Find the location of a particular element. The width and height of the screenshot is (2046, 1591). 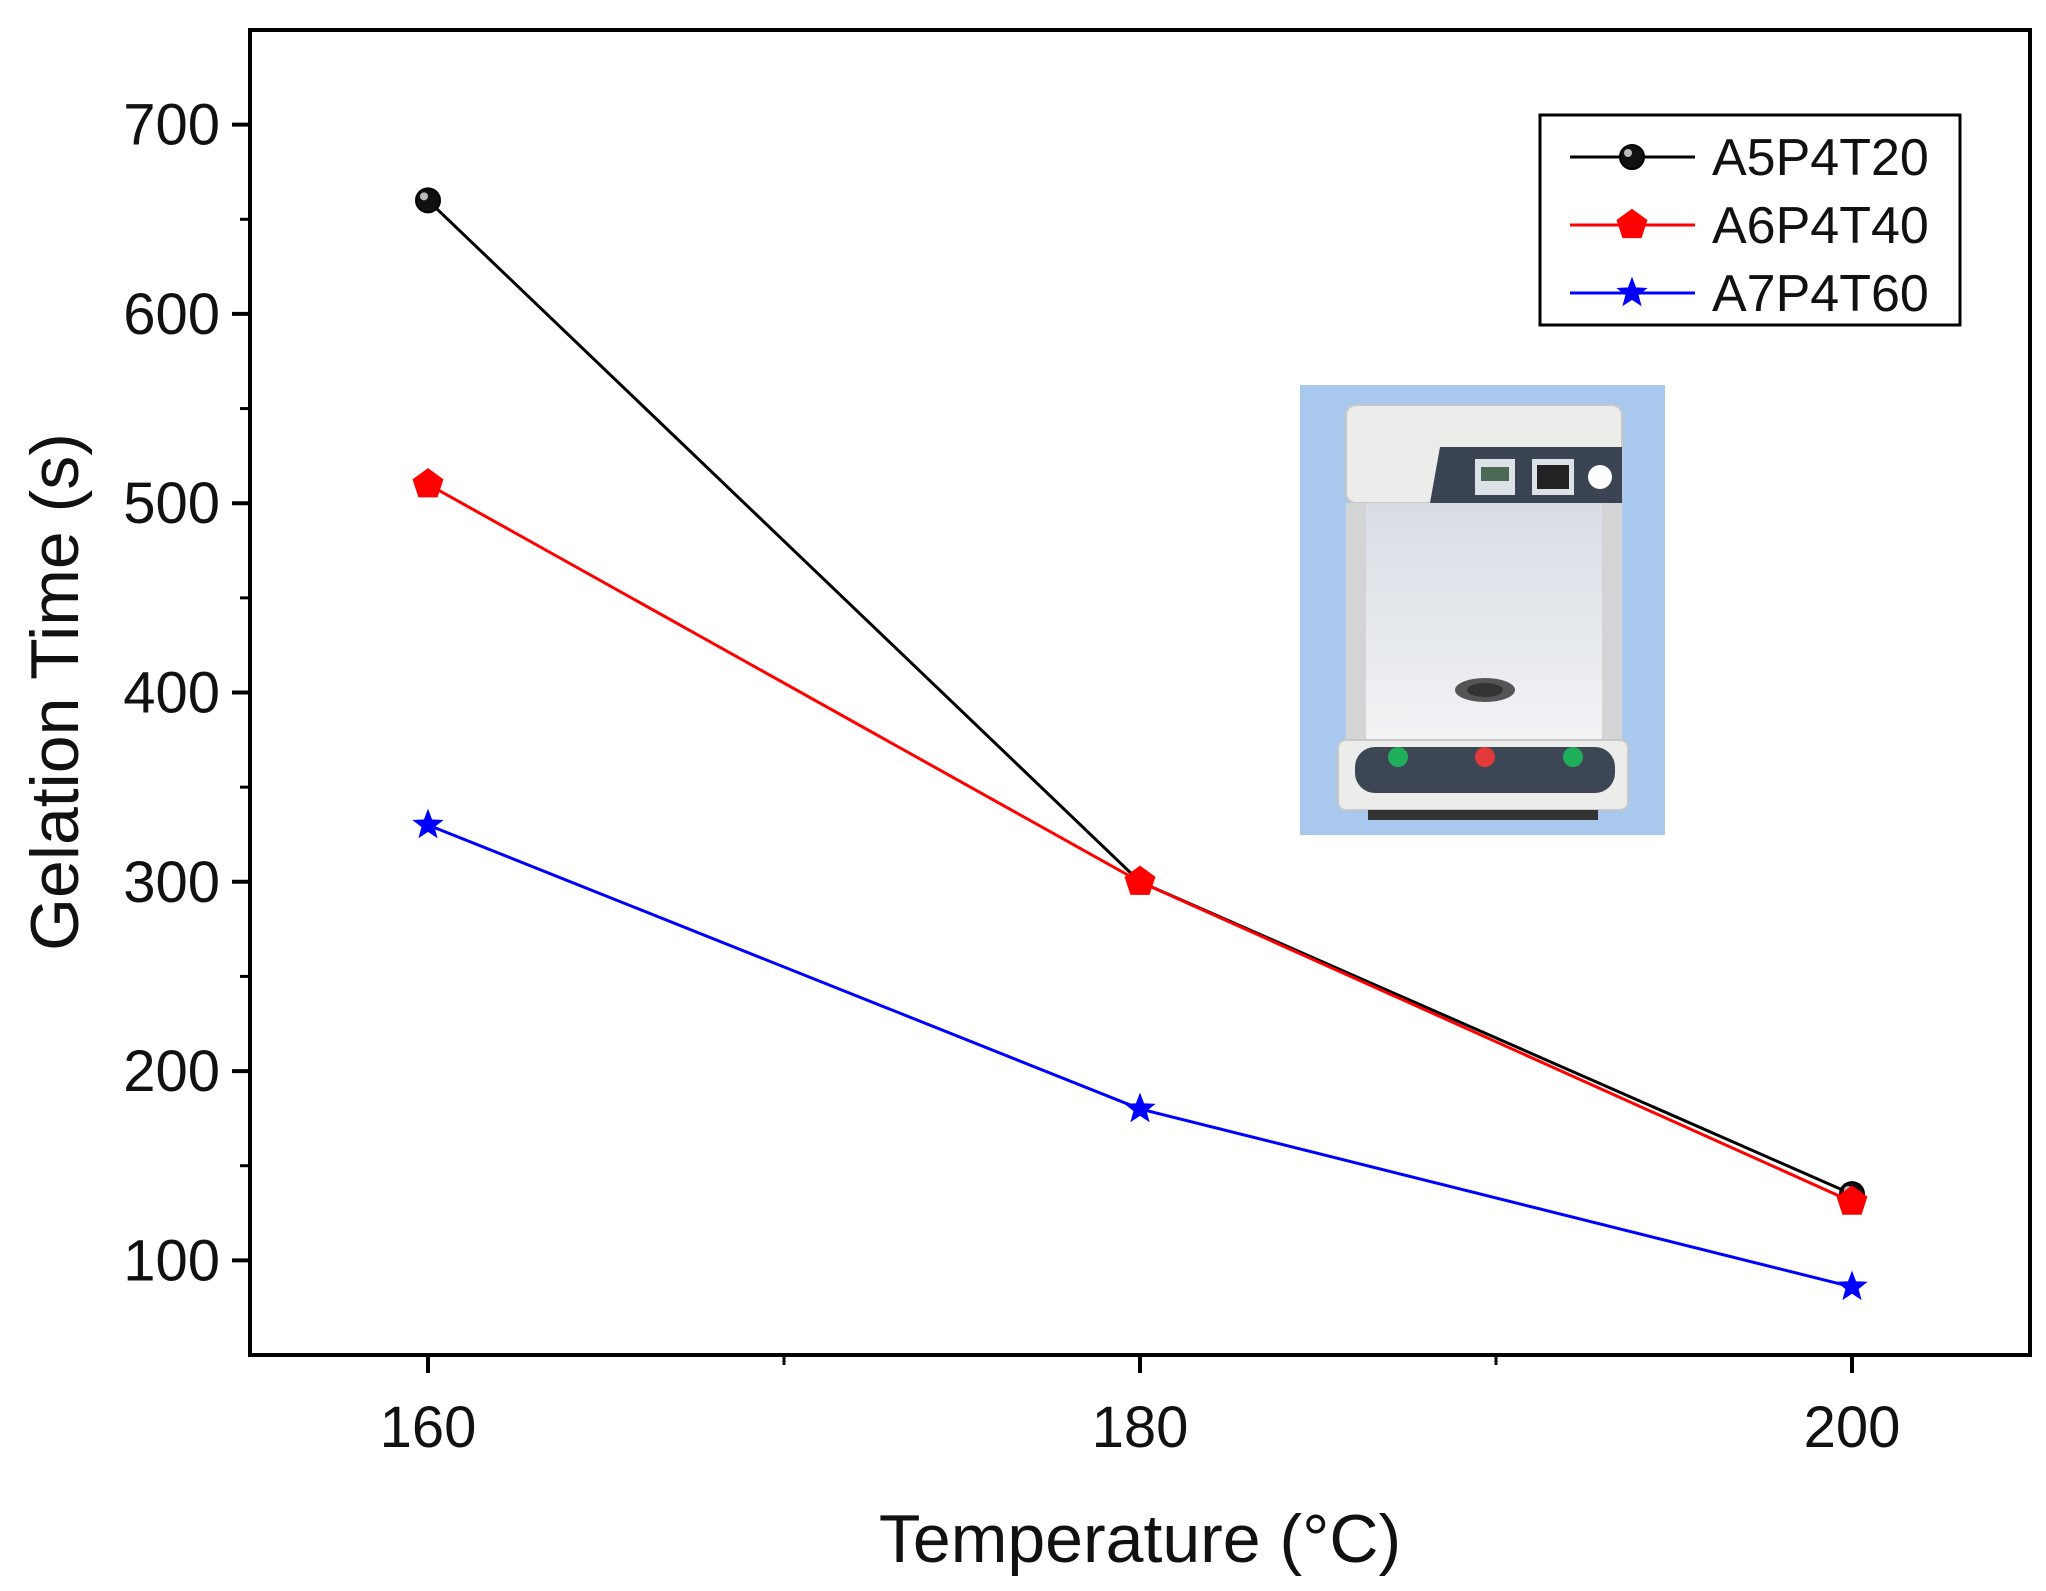

x-tick-label: 200 is located at coordinates (1852, 1427).